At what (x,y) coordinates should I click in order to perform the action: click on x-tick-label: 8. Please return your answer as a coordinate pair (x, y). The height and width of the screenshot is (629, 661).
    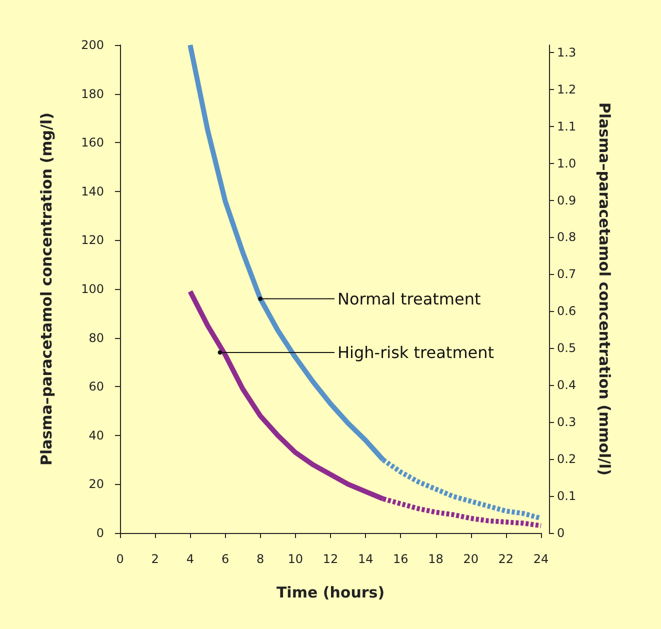
    Looking at the image, I should click on (260, 559).